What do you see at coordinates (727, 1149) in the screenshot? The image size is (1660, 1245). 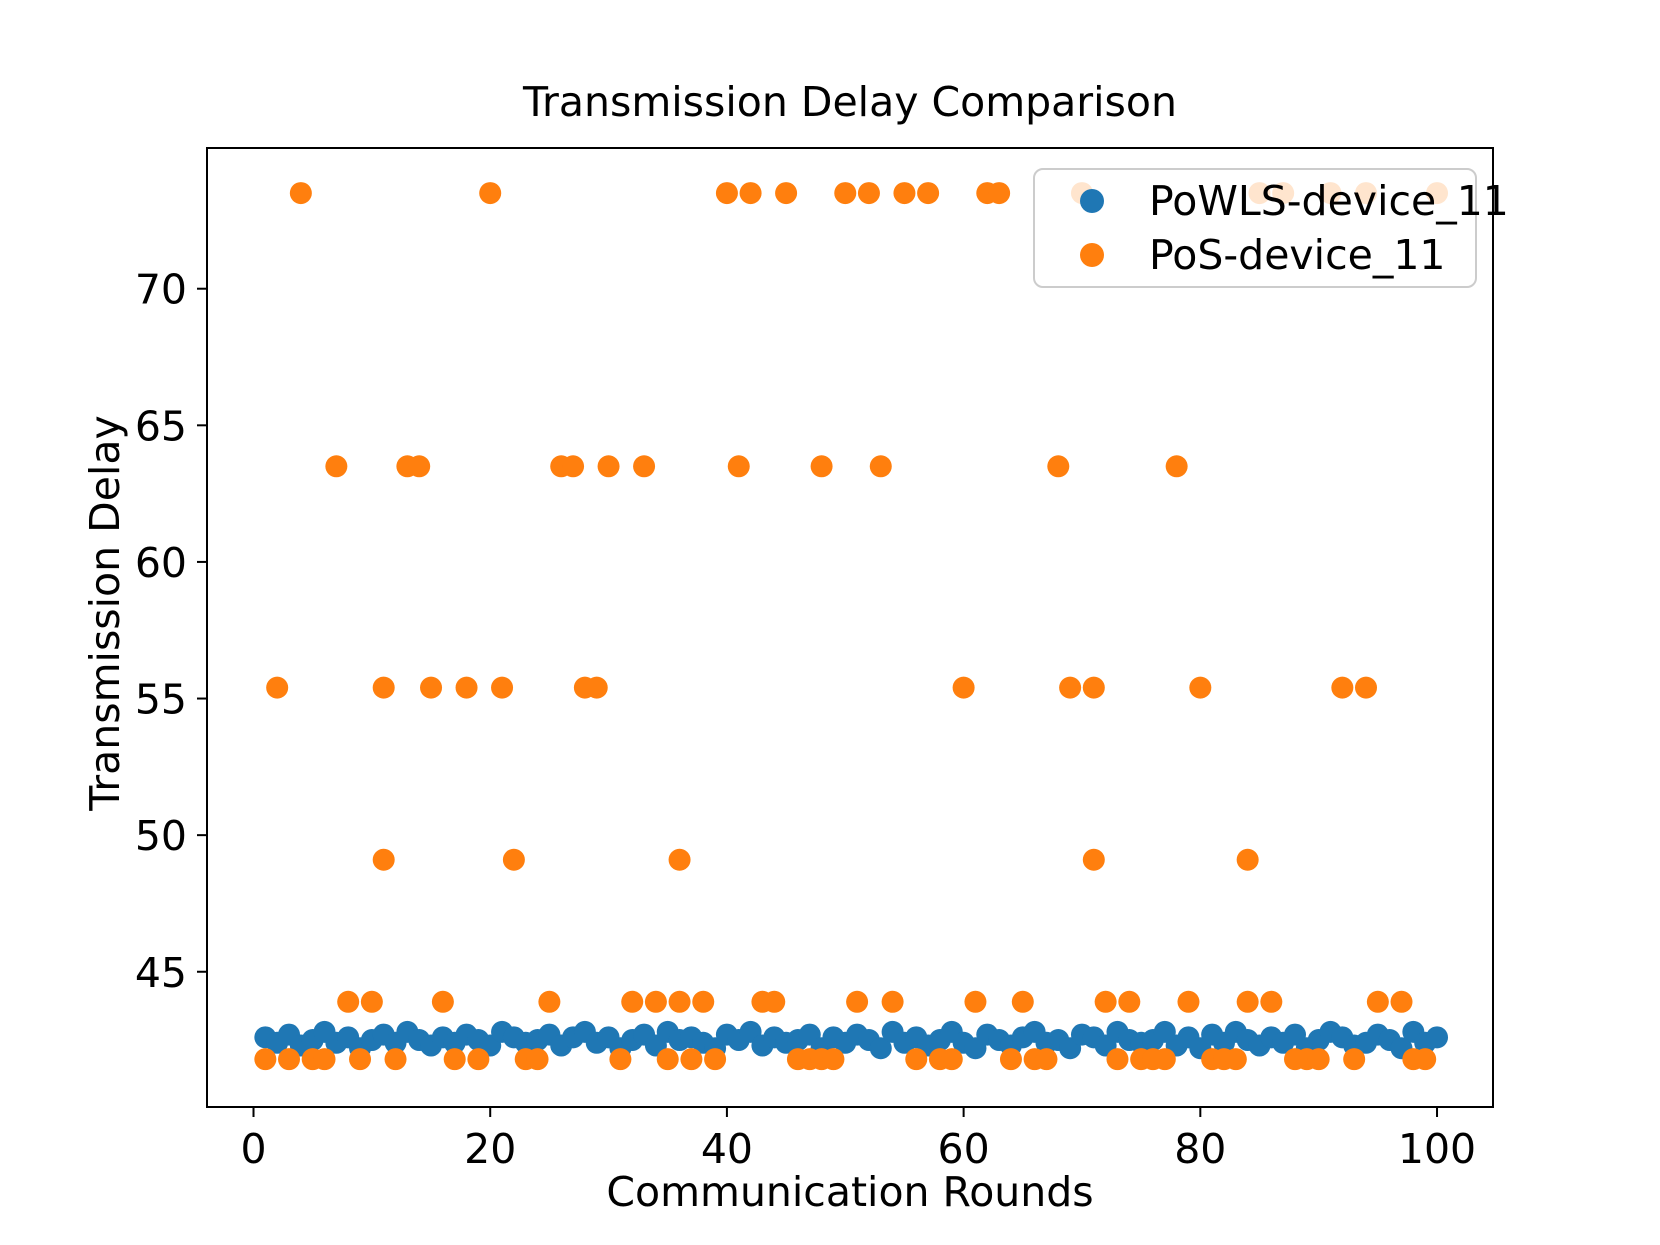 I see `x-tick-label: 40` at bounding box center [727, 1149].